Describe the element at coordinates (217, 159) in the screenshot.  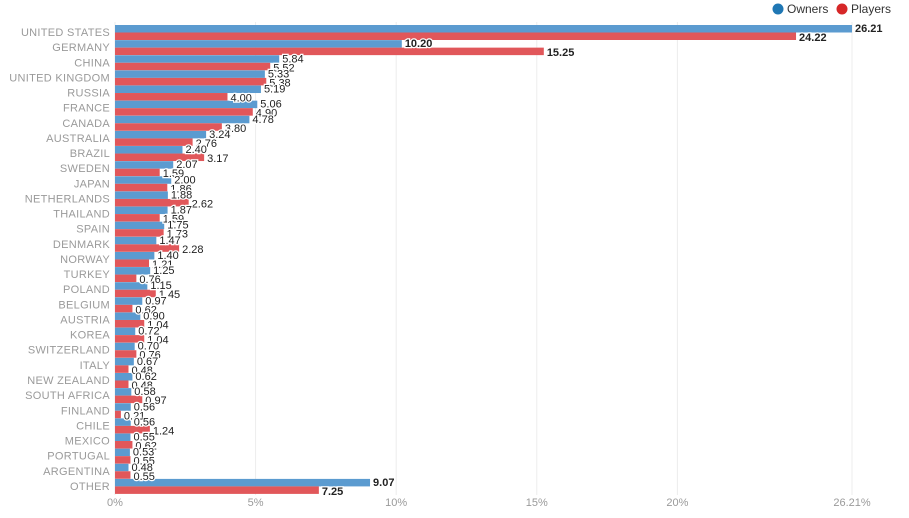
I see `value-label-players: 3.17` at that location.